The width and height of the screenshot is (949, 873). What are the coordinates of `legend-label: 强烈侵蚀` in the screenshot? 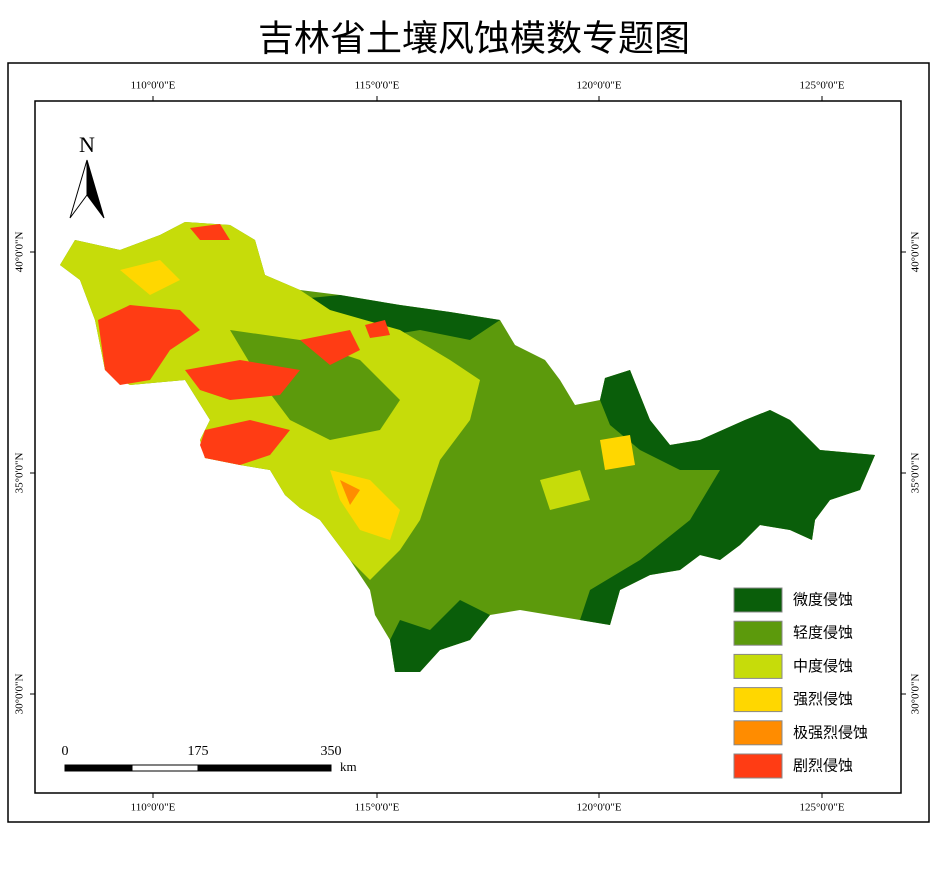 It's located at (823, 699).